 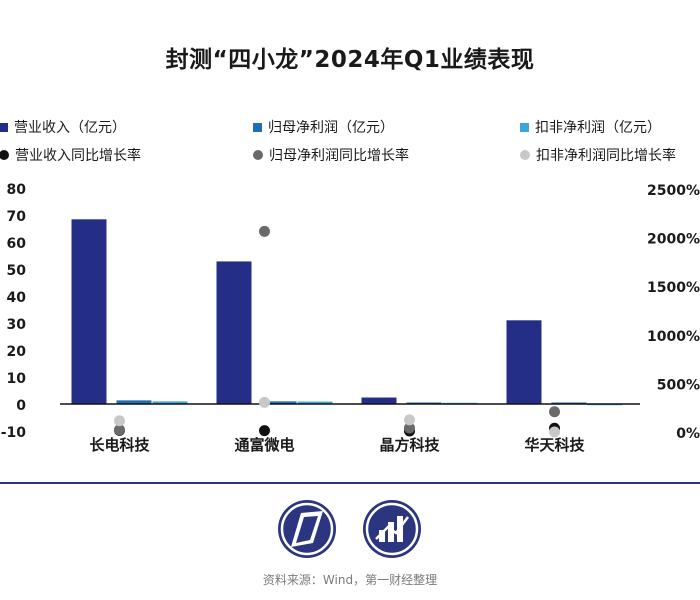 I want to click on y-left-tick-label: -10, so click(x=14, y=433).